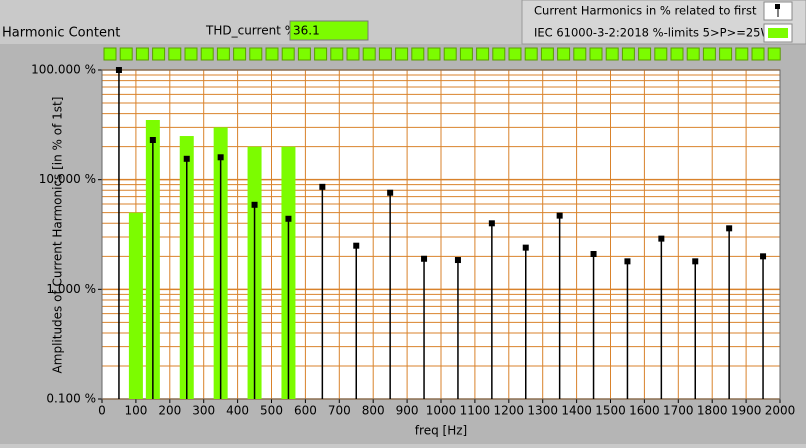  What do you see at coordinates (441, 411) in the screenshot?
I see `x-tick-label: 1000` at bounding box center [441, 411].